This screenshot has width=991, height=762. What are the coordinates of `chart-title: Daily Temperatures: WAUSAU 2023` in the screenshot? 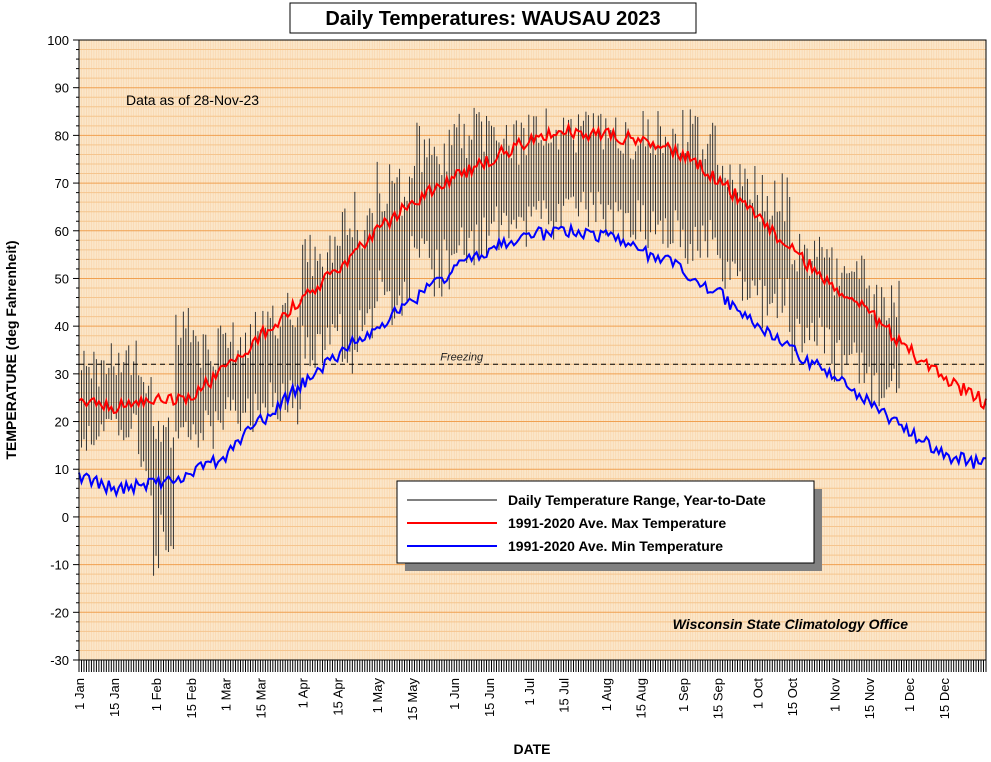 It's located at (492, 19).